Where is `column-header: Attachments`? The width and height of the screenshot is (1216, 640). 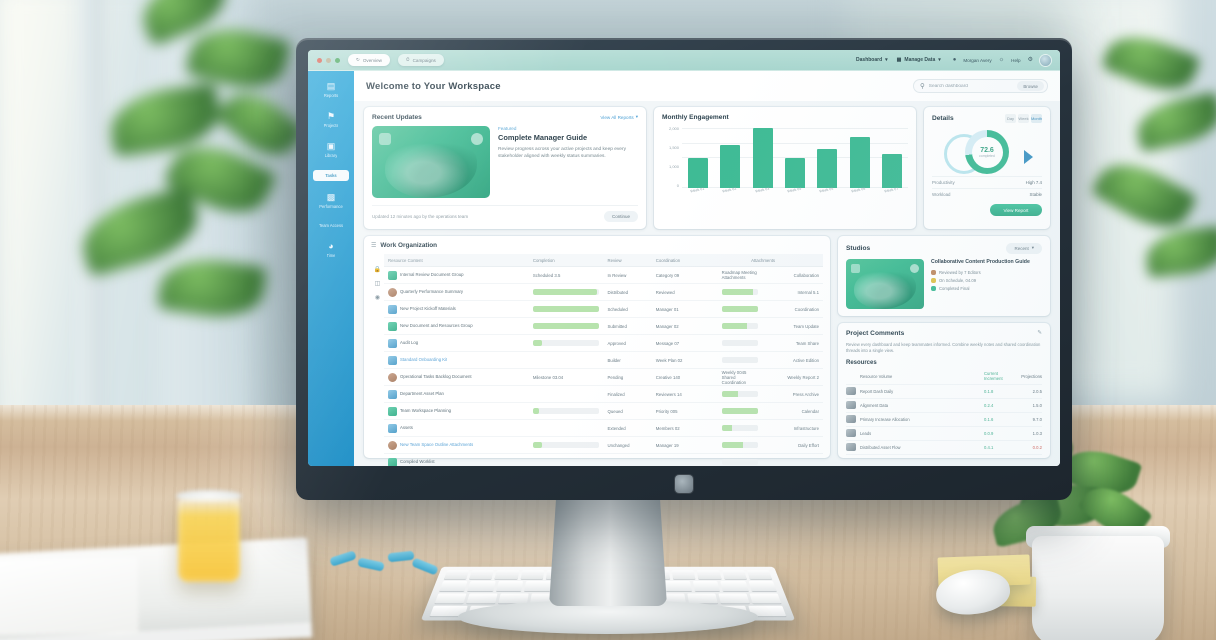
column-header: Attachments is located at coordinates (763, 260).